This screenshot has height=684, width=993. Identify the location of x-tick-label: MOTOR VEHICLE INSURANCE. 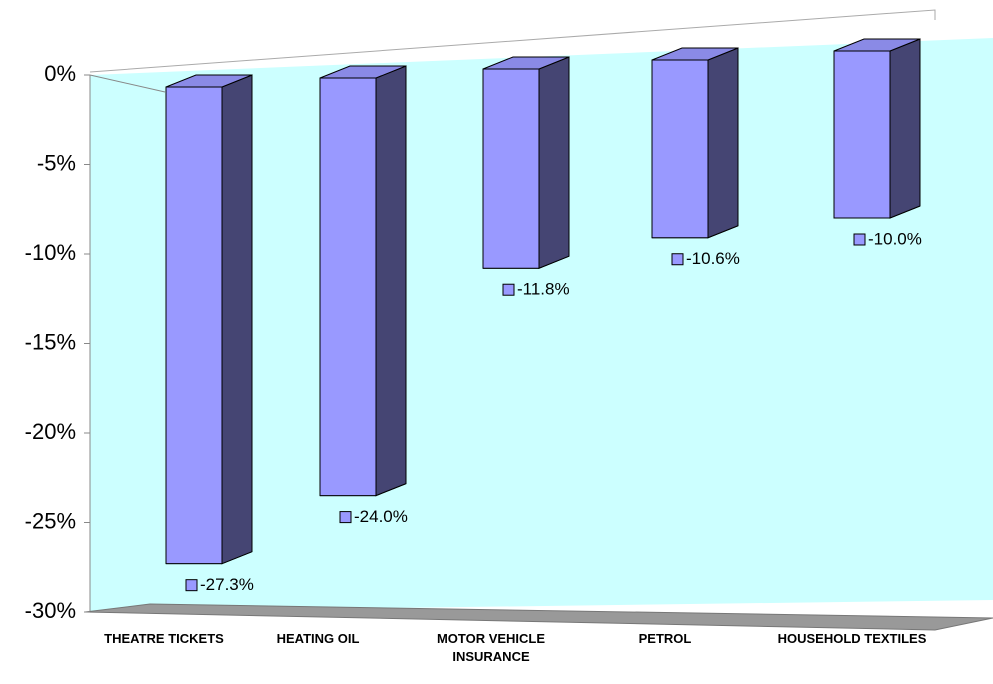
(491, 647).